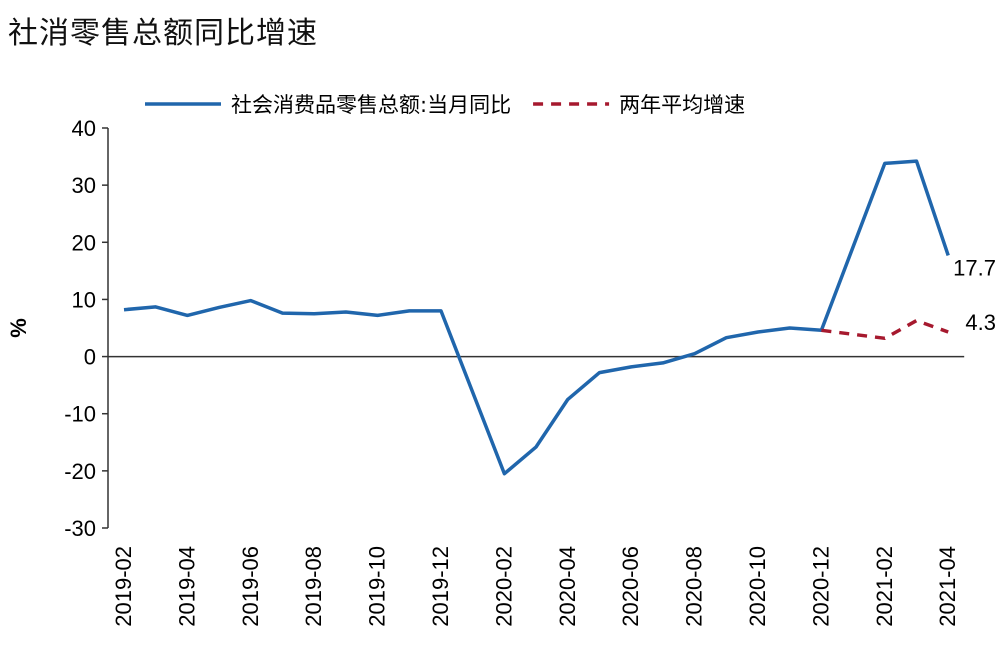 The height and width of the screenshot is (662, 1000). I want to click on x-tick-label: 2020-02, so click(503, 586).